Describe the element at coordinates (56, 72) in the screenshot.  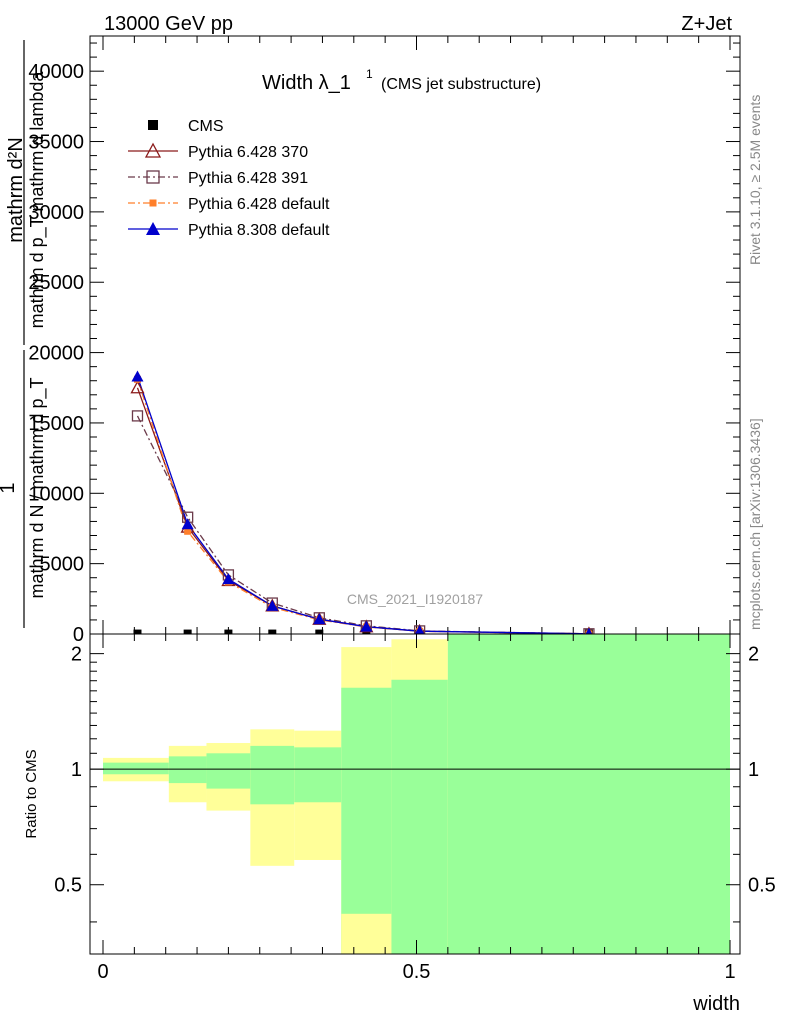
I see `y-tick-label: 40000` at that location.